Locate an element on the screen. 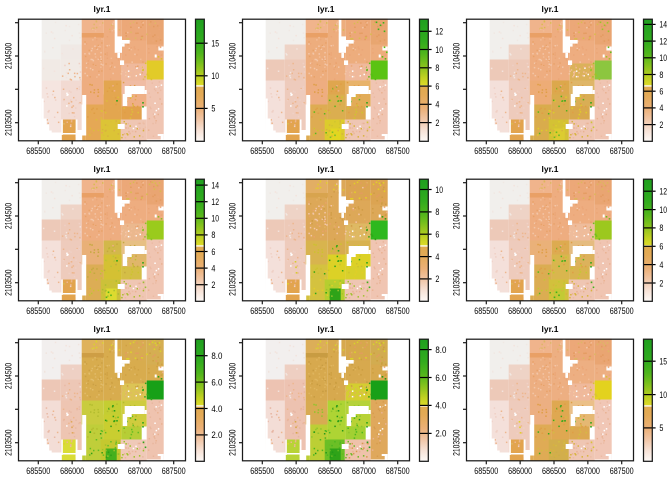  svg-text: 5 is located at coordinates (661, 427).